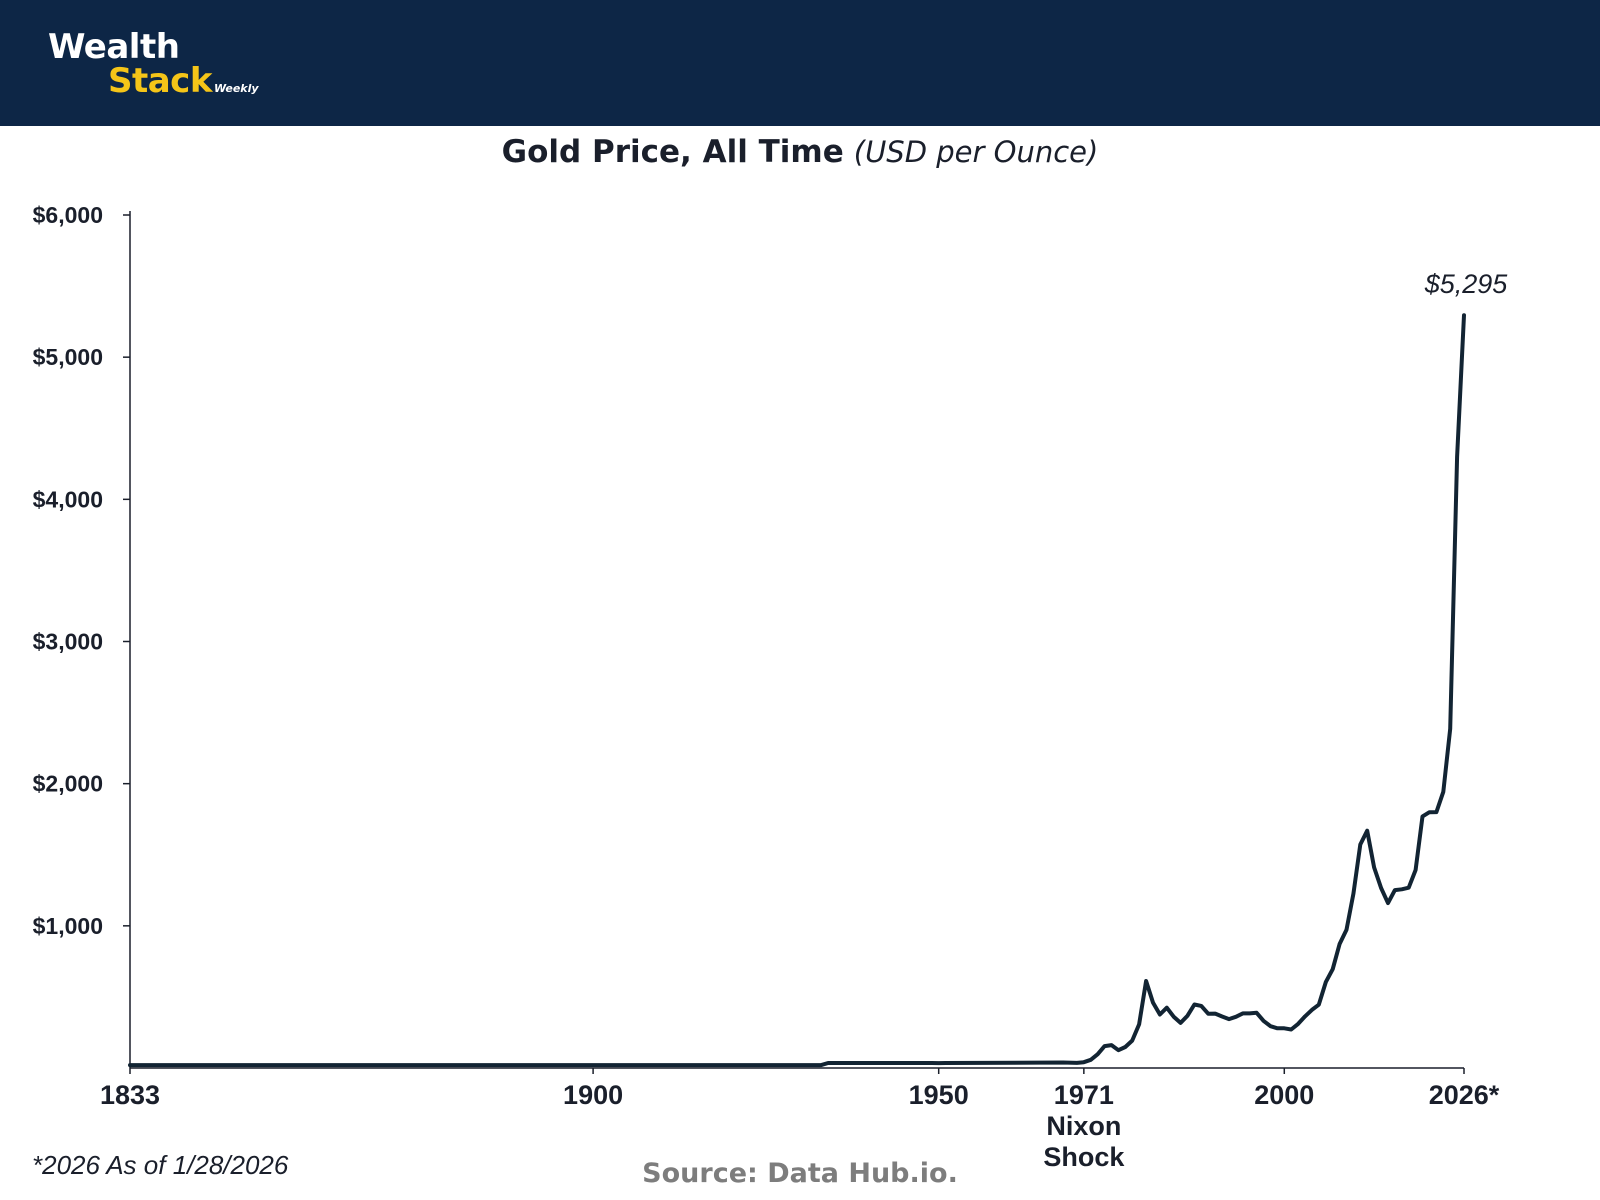  Describe the element at coordinates (939, 1095) in the screenshot. I see `x-tick-label: 1950` at that location.